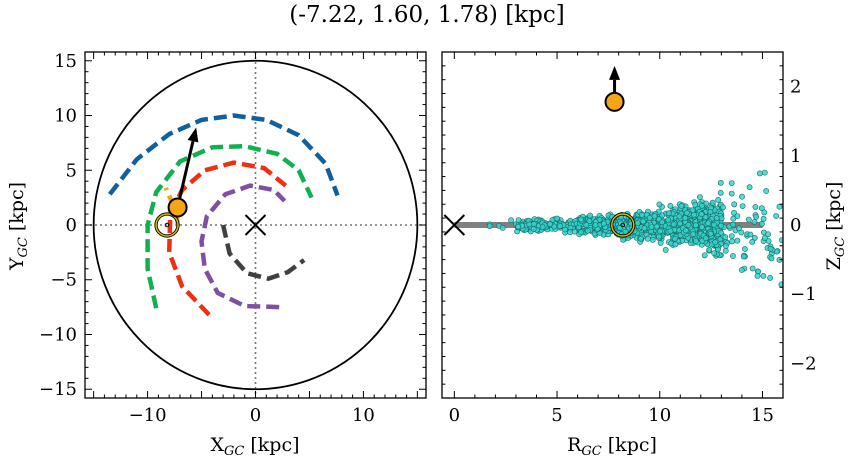  What do you see at coordinates (427, 15) in the screenshot?
I see `figure-title: (-7.22, 1.60, 1.78) [kpc]` at bounding box center [427, 15].